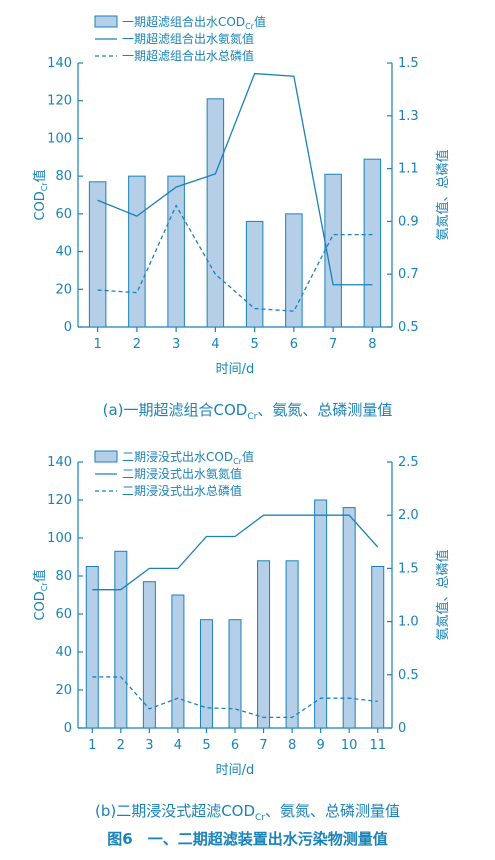 The height and width of the screenshot is (860, 495). I want to click on chart-a-right-tick-label: 1.3, so click(408, 116).